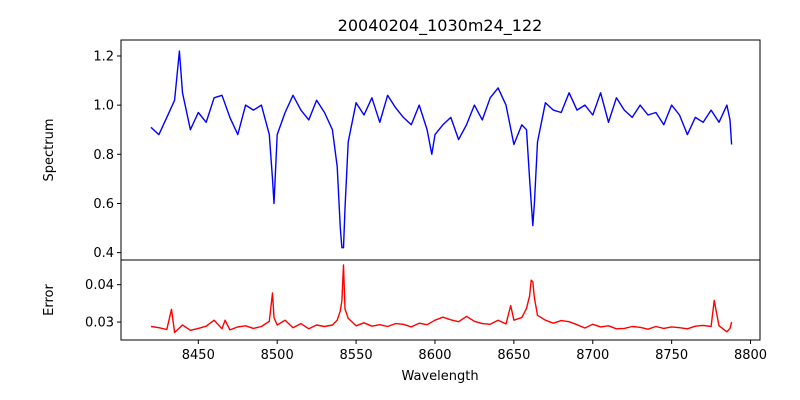 The image size is (800, 400). What do you see at coordinates (474, 351) in the screenshot?
I see `error-x-ticks: 8450 8500 8550 8600 8650 8700 8750 8800` at bounding box center [474, 351].